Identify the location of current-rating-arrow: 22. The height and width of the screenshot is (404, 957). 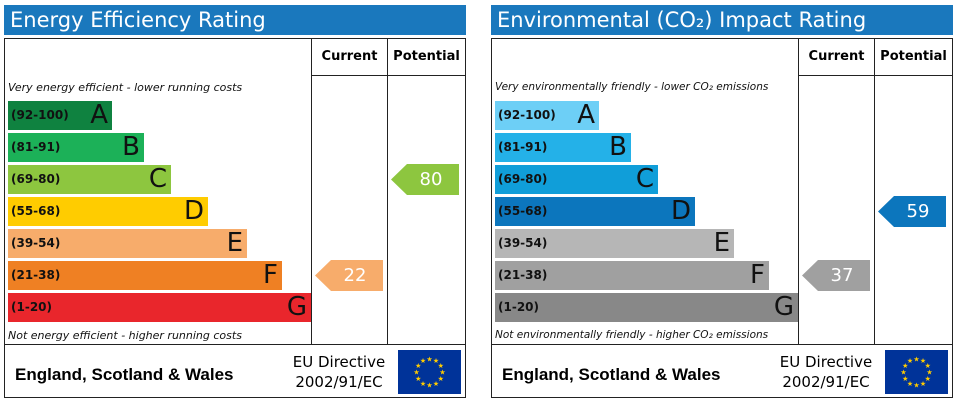
(349, 275).